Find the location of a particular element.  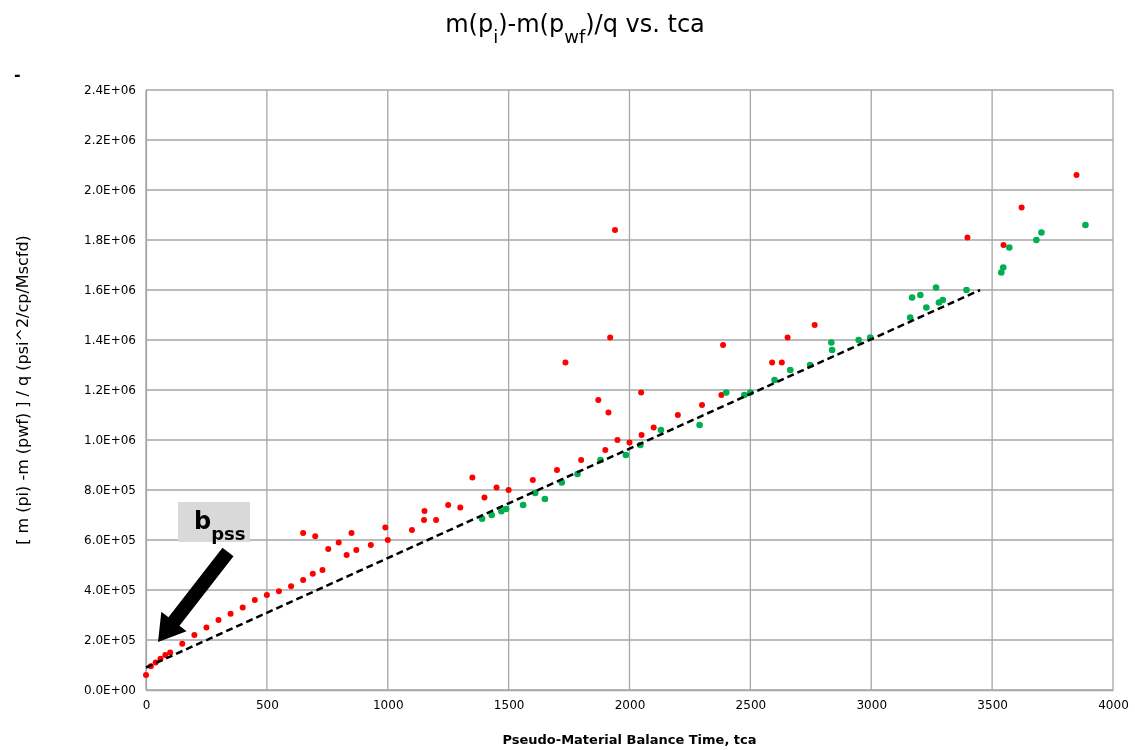

x-tick-label: 0 is located at coordinates (146, 704).